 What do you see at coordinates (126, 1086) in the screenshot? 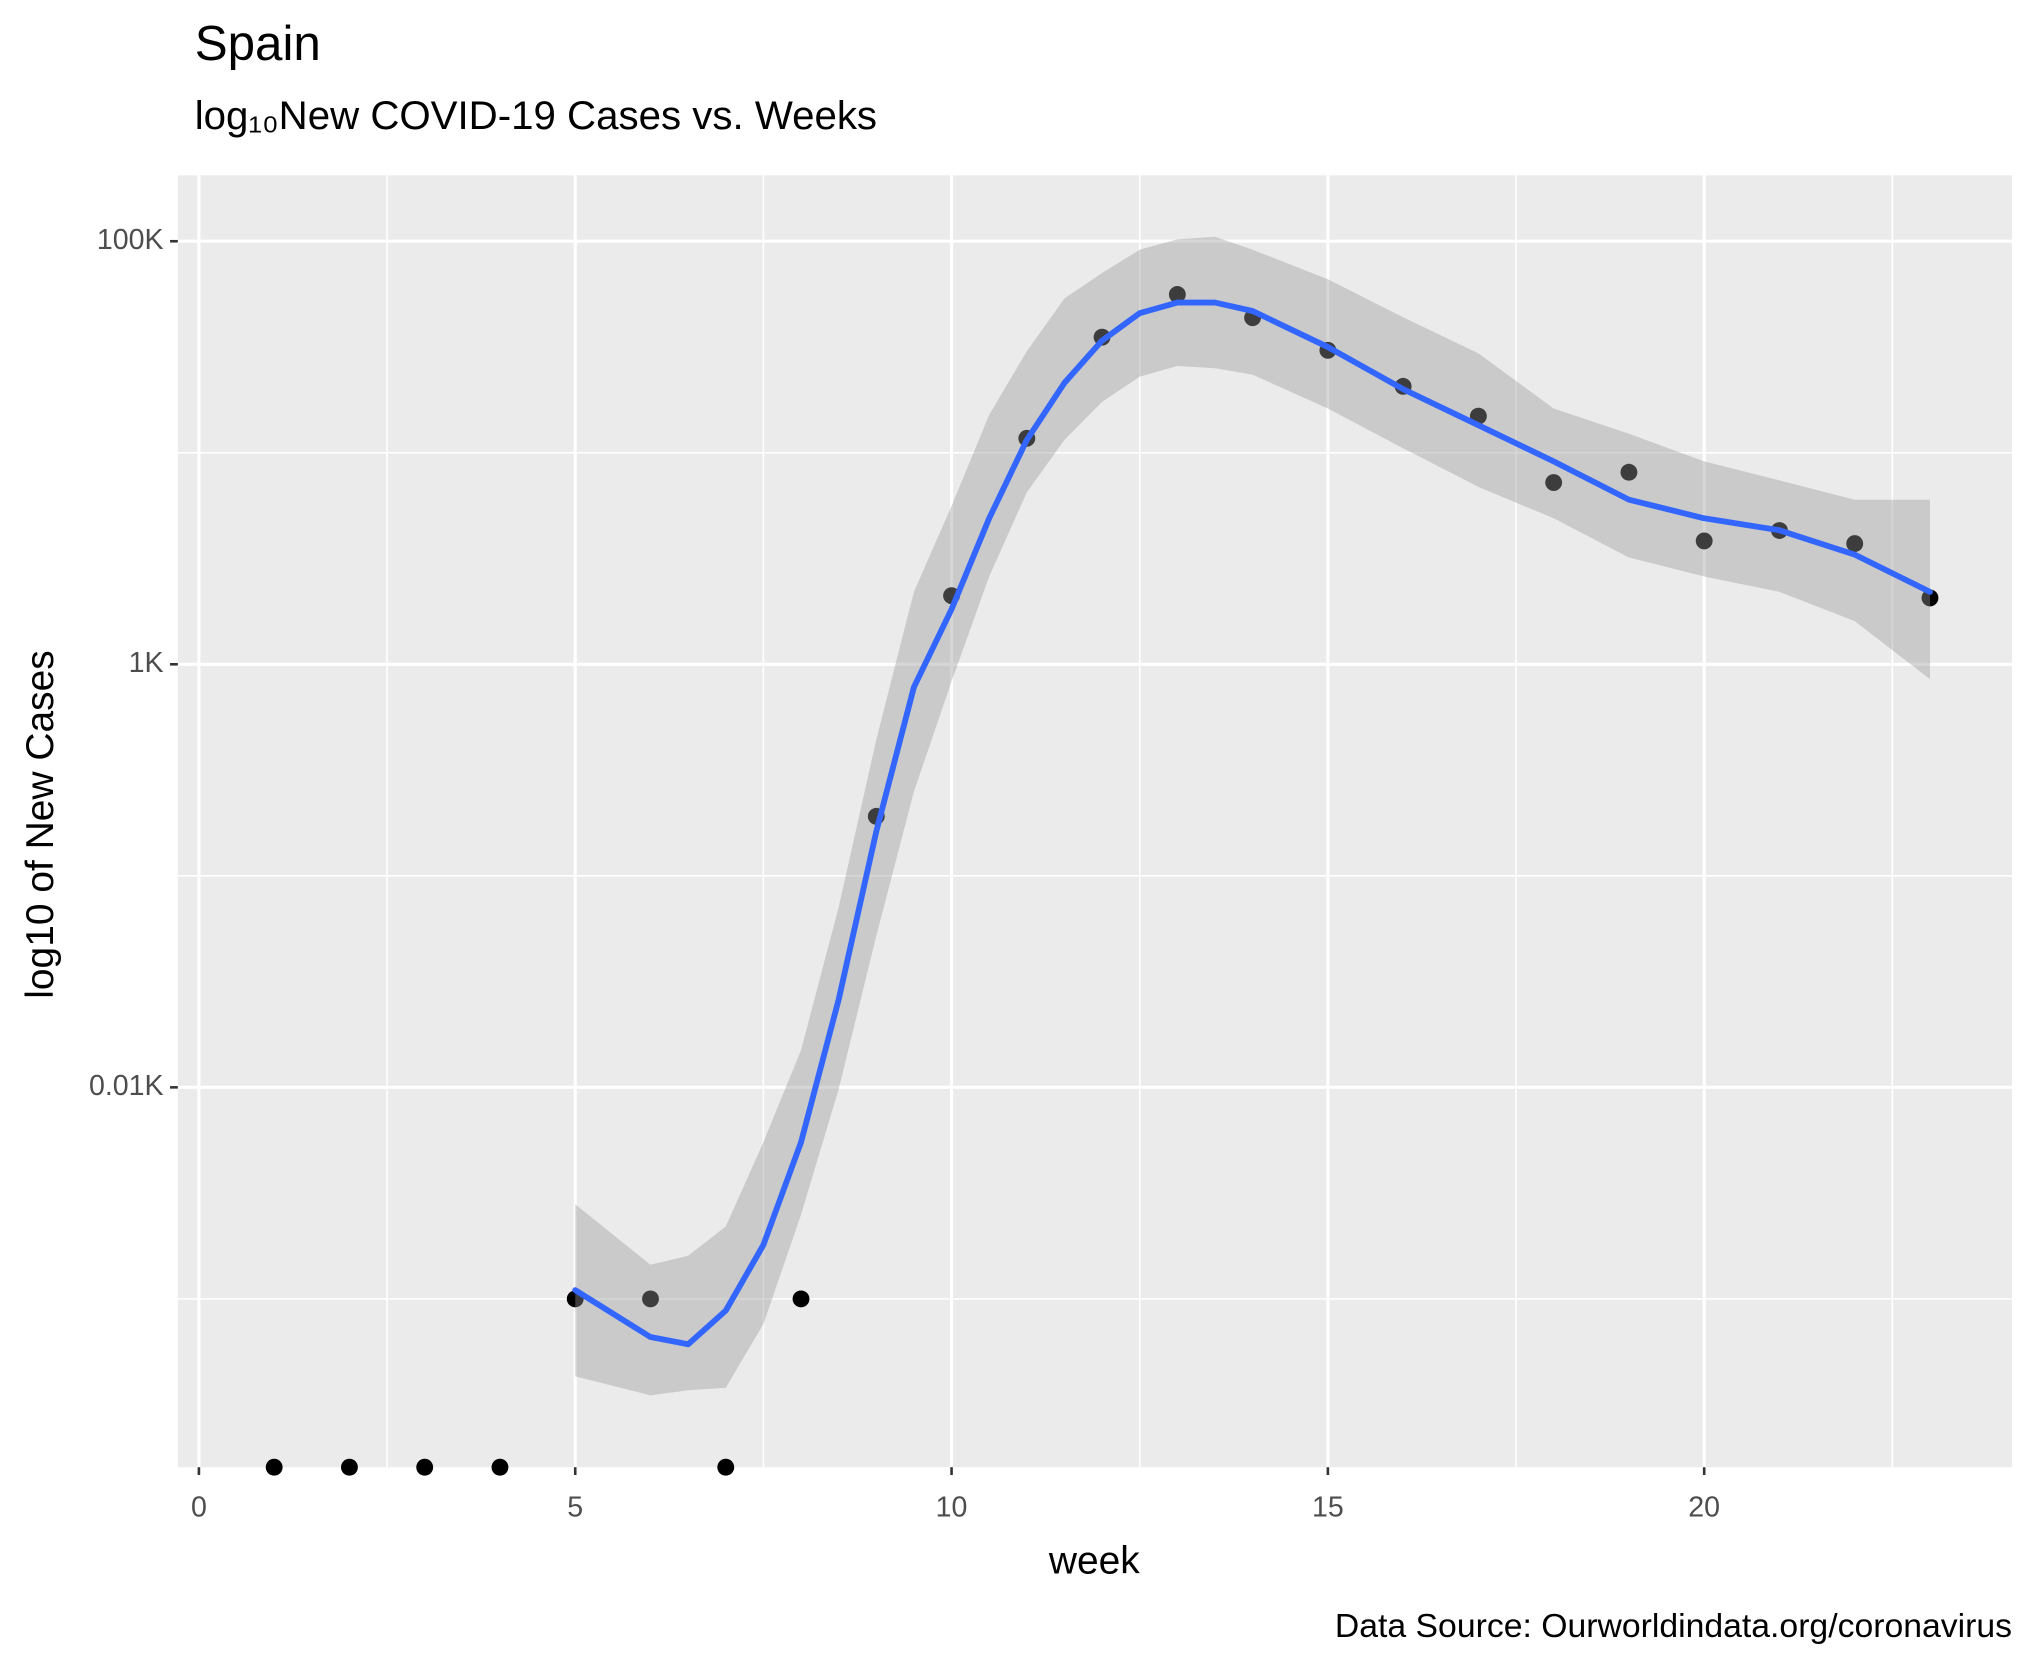
I see `y-tick-label: 0.01K` at bounding box center [126, 1086].